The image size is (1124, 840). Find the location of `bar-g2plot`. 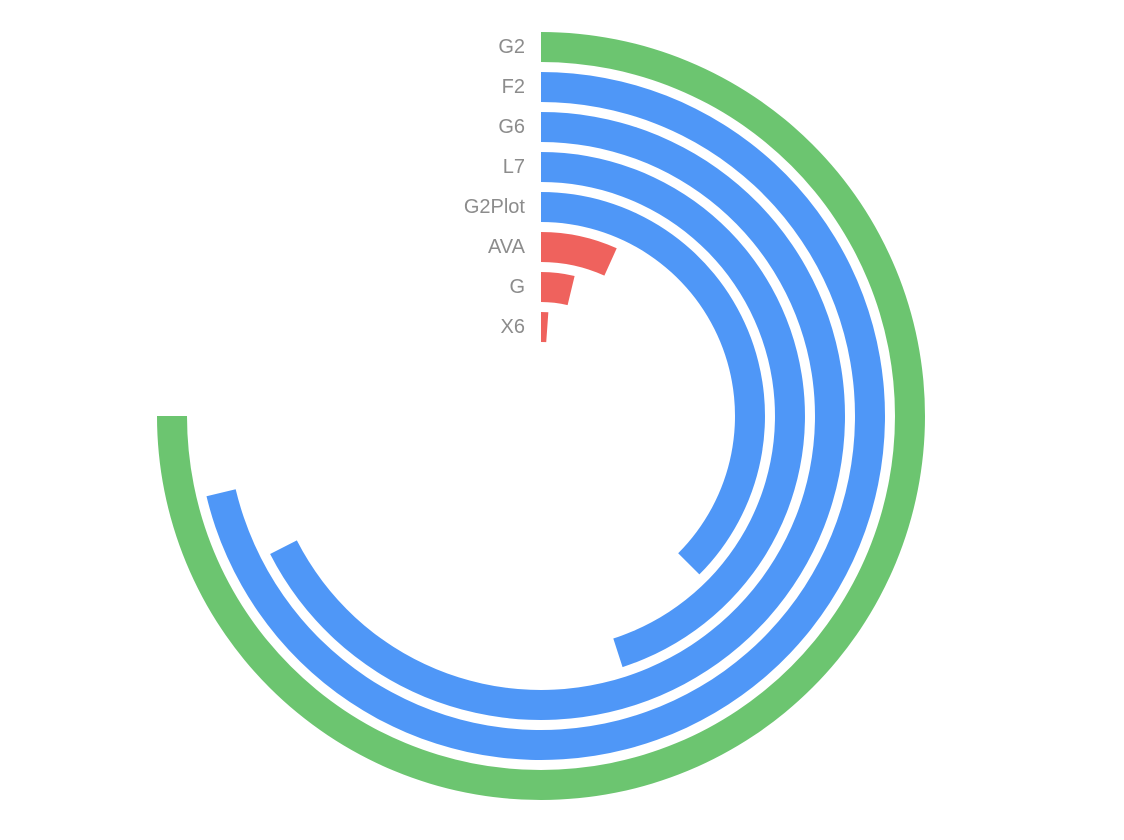

bar-g2plot is located at coordinates (653, 383).